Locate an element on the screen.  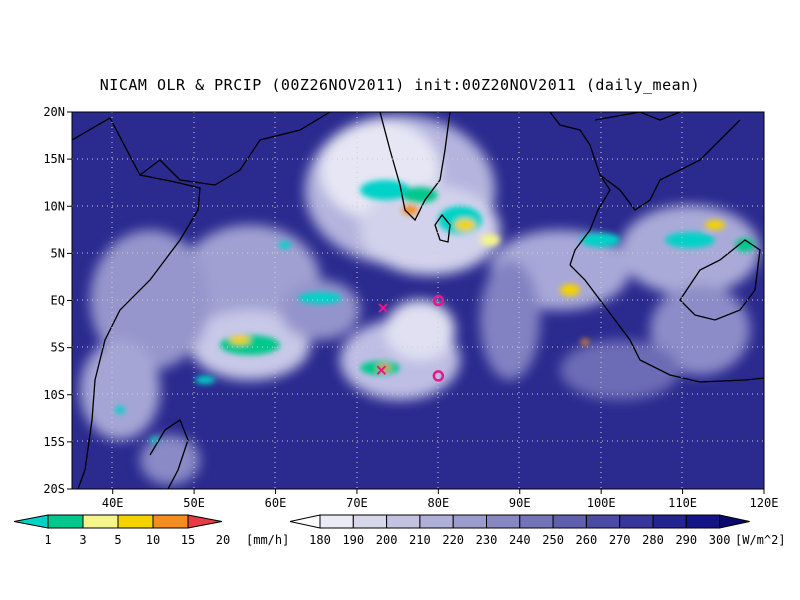
precip-scale-label: 3 is located at coordinates (82, 540).